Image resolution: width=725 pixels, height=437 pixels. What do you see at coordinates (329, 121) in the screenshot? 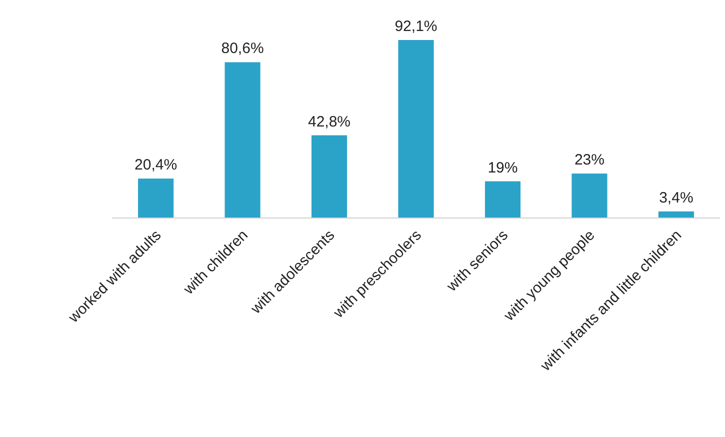
I see `data-label: 42,8%` at bounding box center [329, 121].